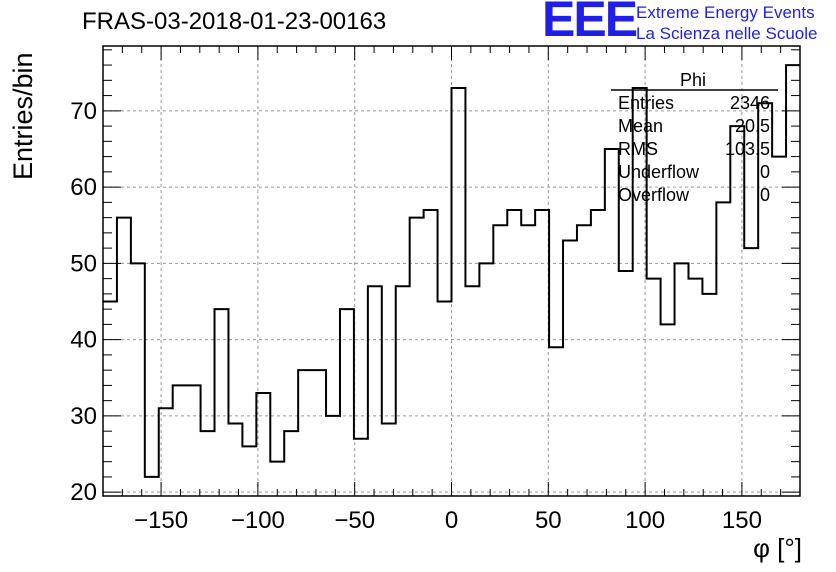 This screenshot has height=572, width=836. Describe the element at coordinates (638, 149) in the screenshot. I see `stats-label: RMS` at that location.